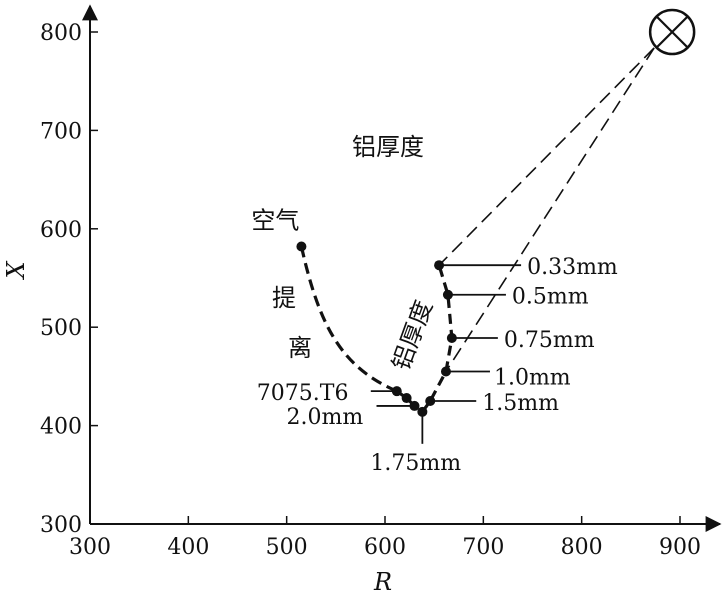 Image resolution: width=726 pixels, height=594 pixels. What do you see at coordinates (385, 547) in the screenshot?
I see `x-tick-label: 600` at bounding box center [385, 547].